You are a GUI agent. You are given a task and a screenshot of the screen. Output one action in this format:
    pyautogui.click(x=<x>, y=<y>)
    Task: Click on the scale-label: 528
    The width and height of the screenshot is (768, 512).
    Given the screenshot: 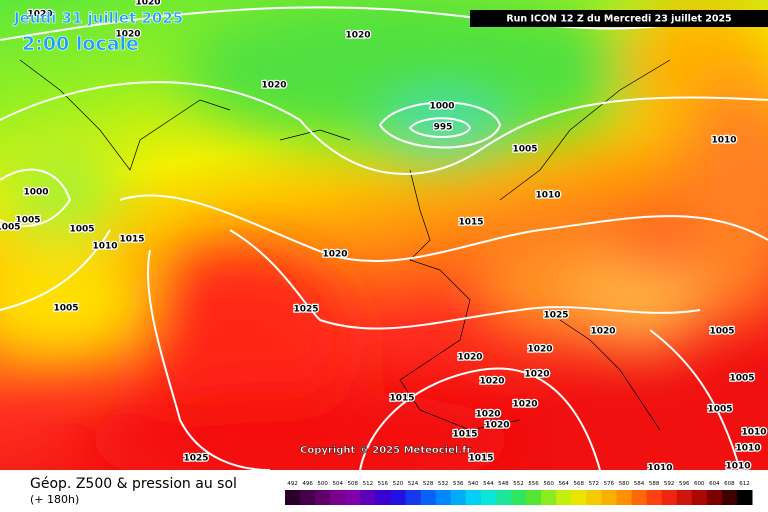 What is the action you would take?
    pyautogui.click(x=428, y=484)
    